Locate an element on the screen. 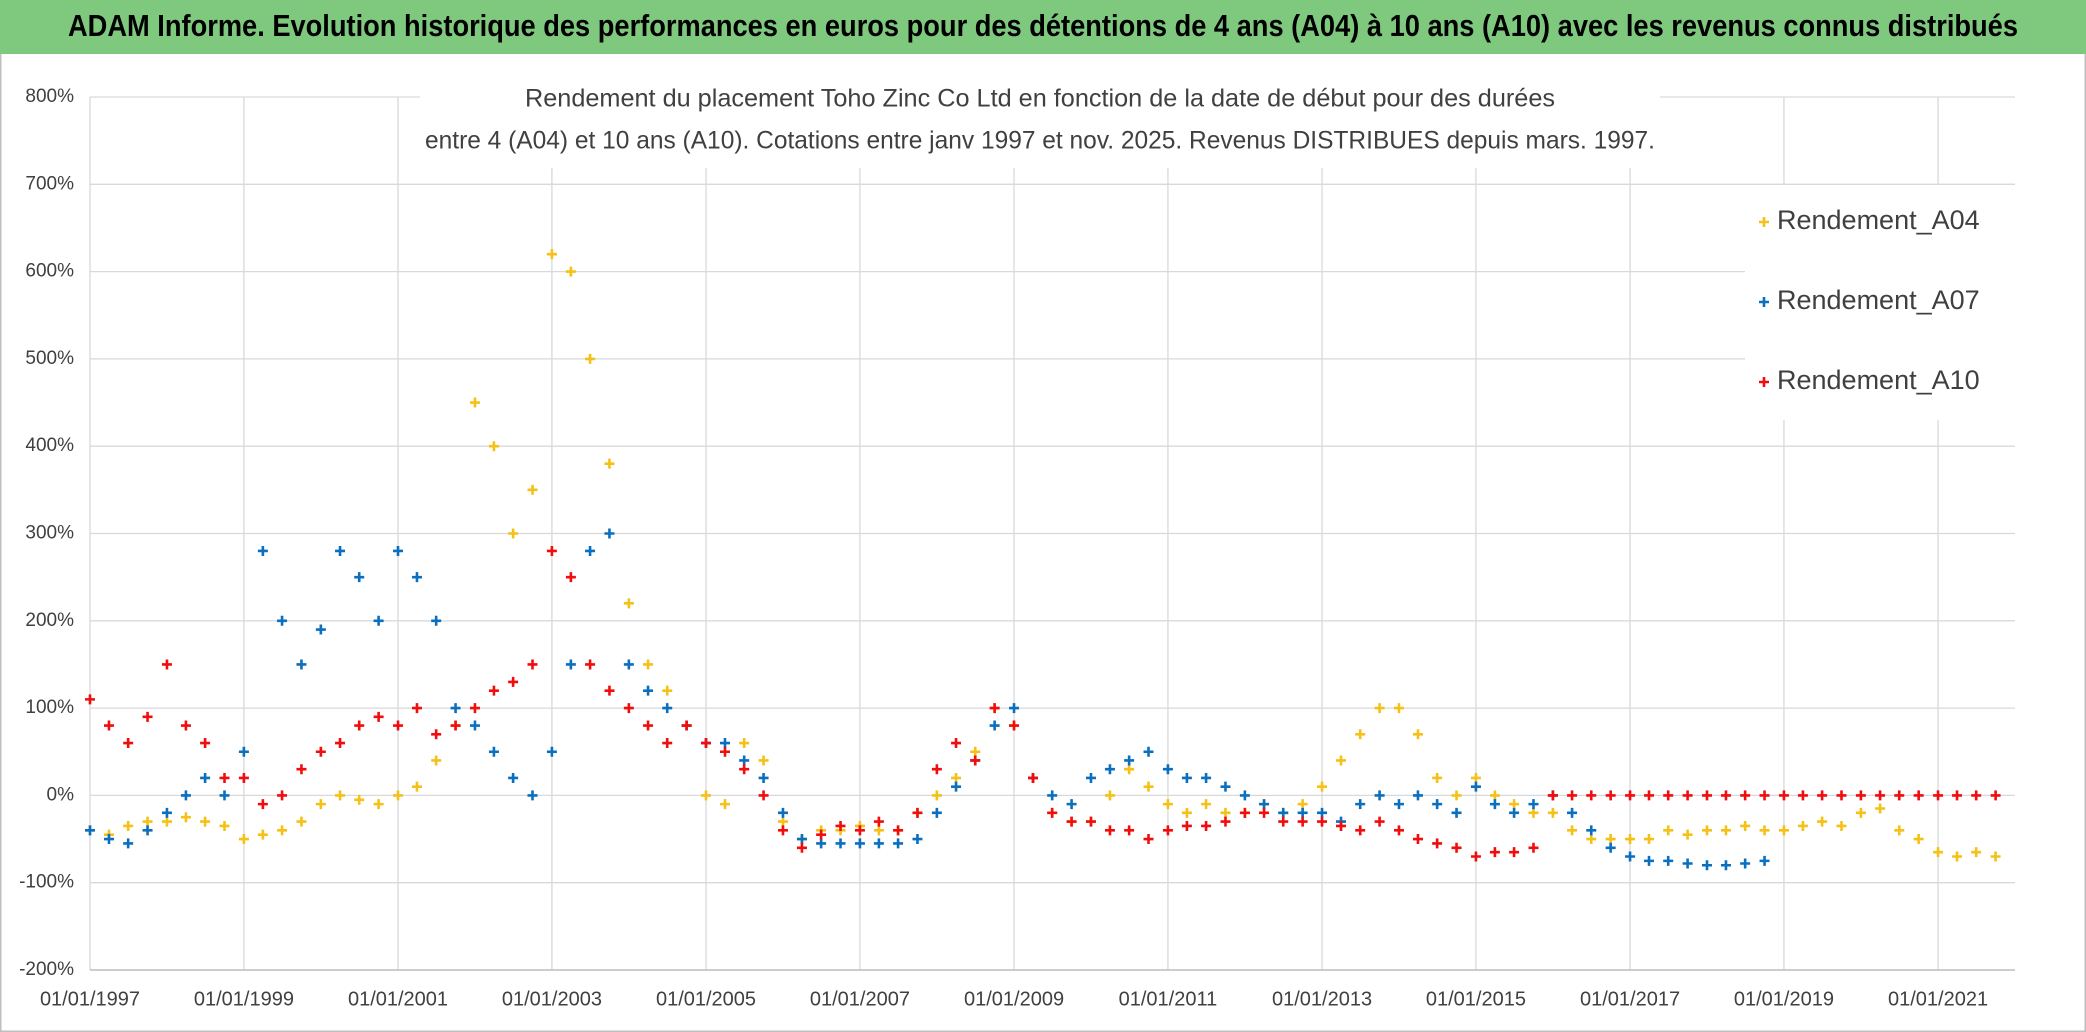  legend: Rendement_A04 Rendement_A07 Rendement_A10 is located at coordinates (1869, 300).